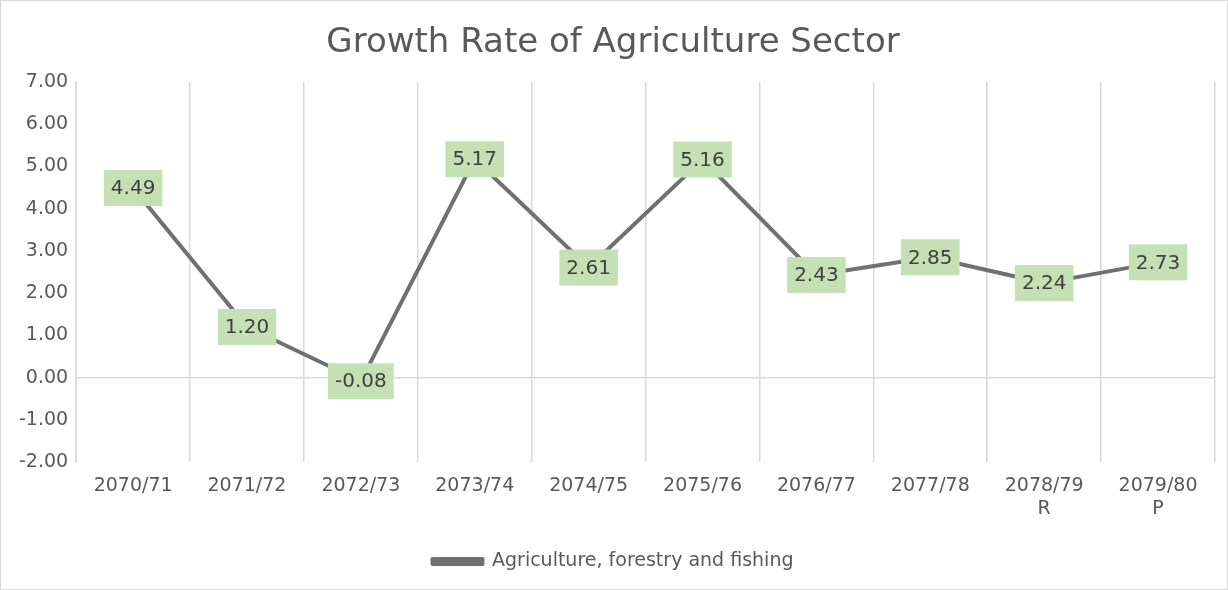 The height and width of the screenshot is (590, 1228). Describe the element at coordinates (47, 248) in the screenshot. I see `y-tick-label: 3.00` at that location.